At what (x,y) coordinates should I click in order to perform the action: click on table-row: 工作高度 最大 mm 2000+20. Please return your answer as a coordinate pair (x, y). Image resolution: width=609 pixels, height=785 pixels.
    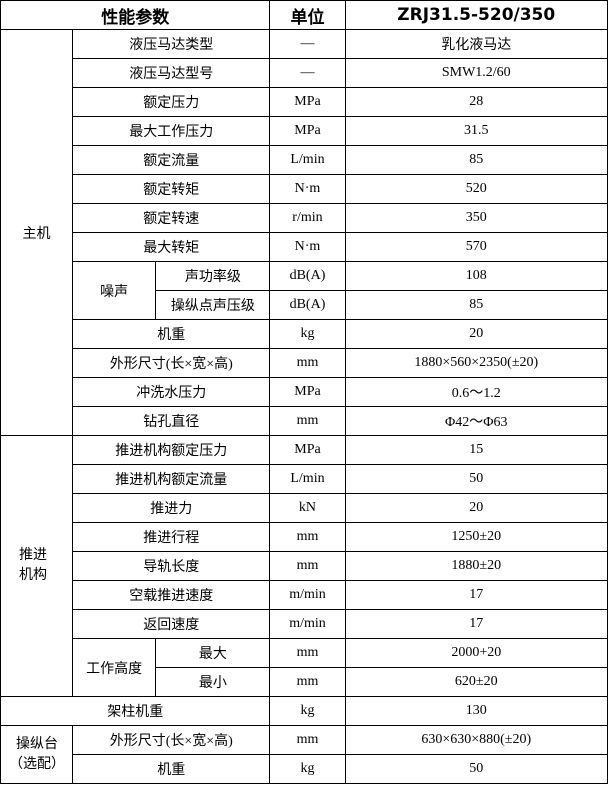
    Looking at the image, I should click on (305, 667).